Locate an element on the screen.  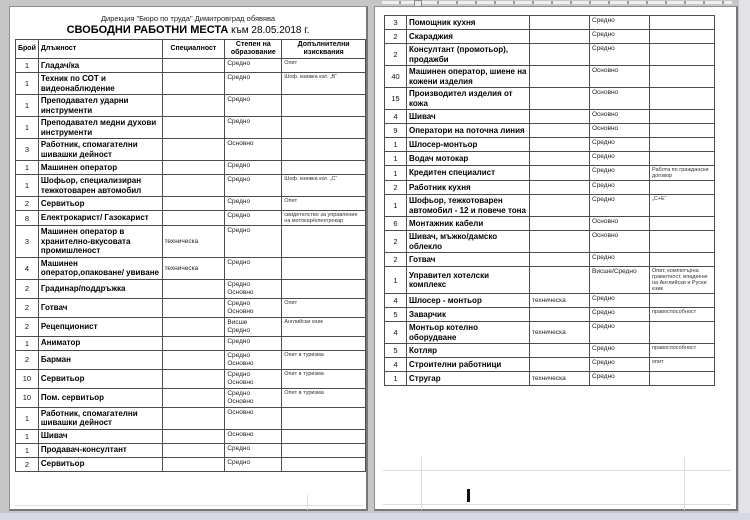
table-row: 3 Помощник кухня Средно is located at coordinates (549, 22).